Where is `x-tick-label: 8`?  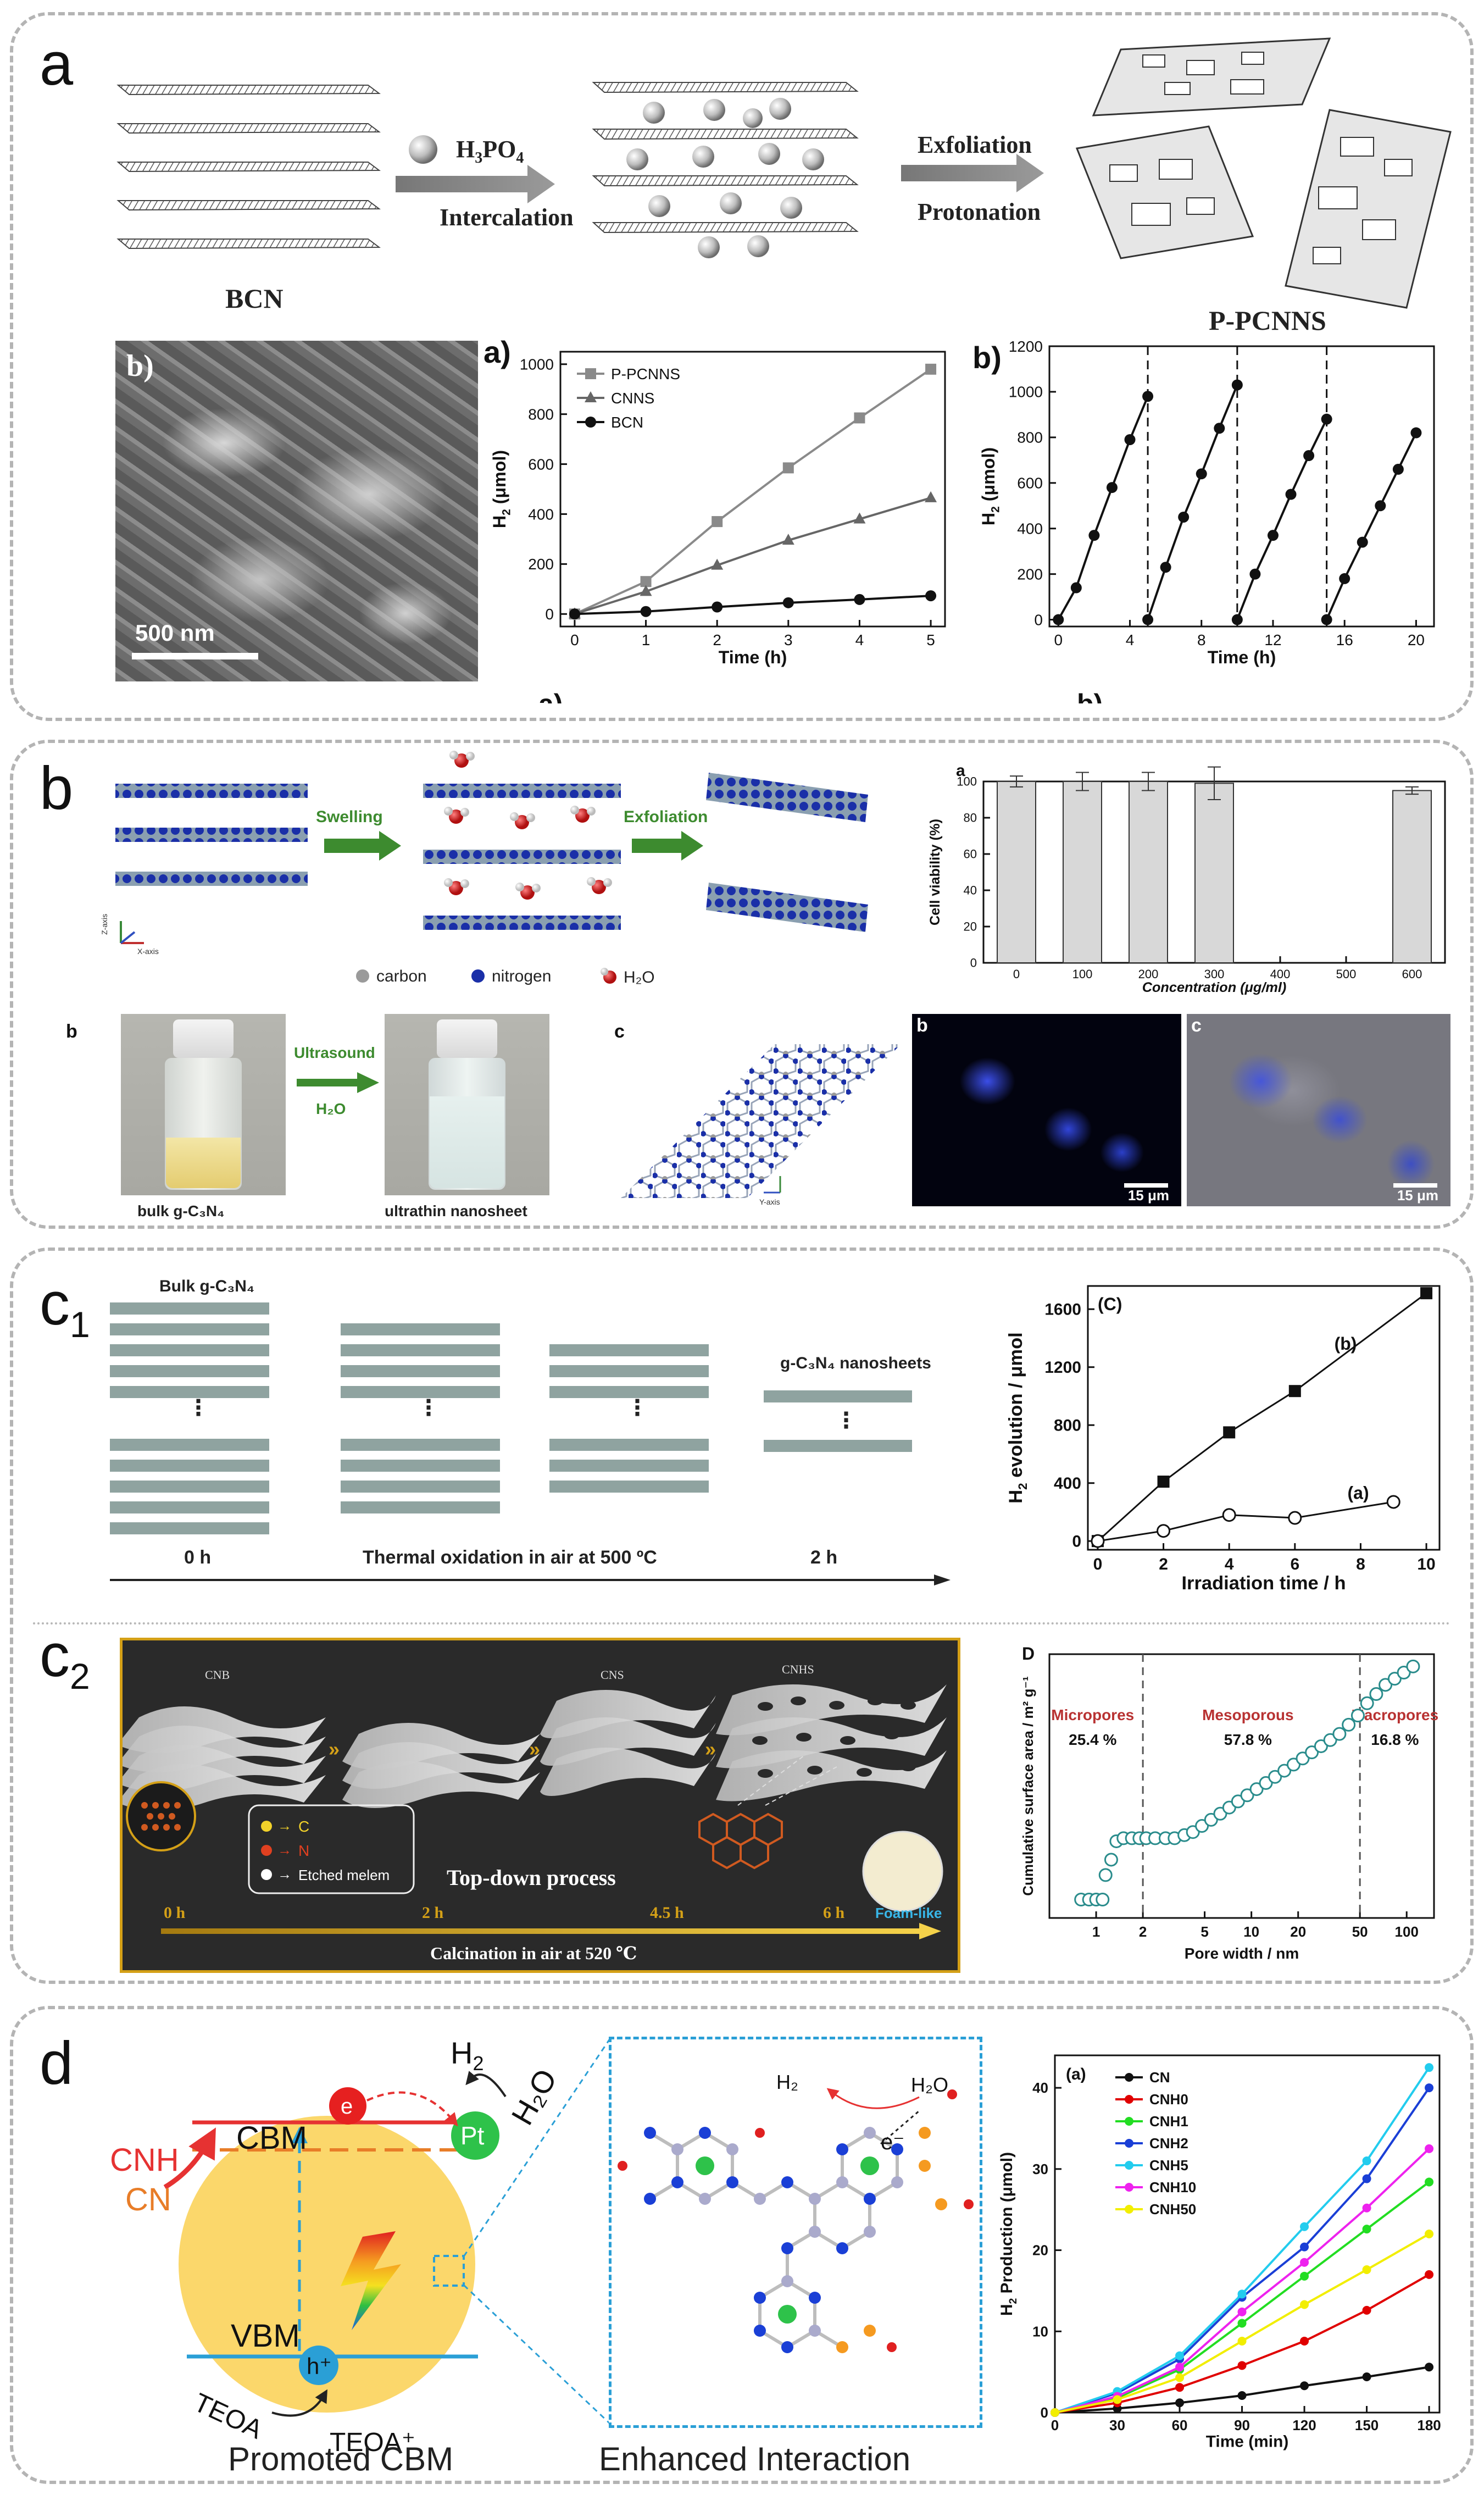
x-tick-label: 8 is located at coordinates (1360, 1564).